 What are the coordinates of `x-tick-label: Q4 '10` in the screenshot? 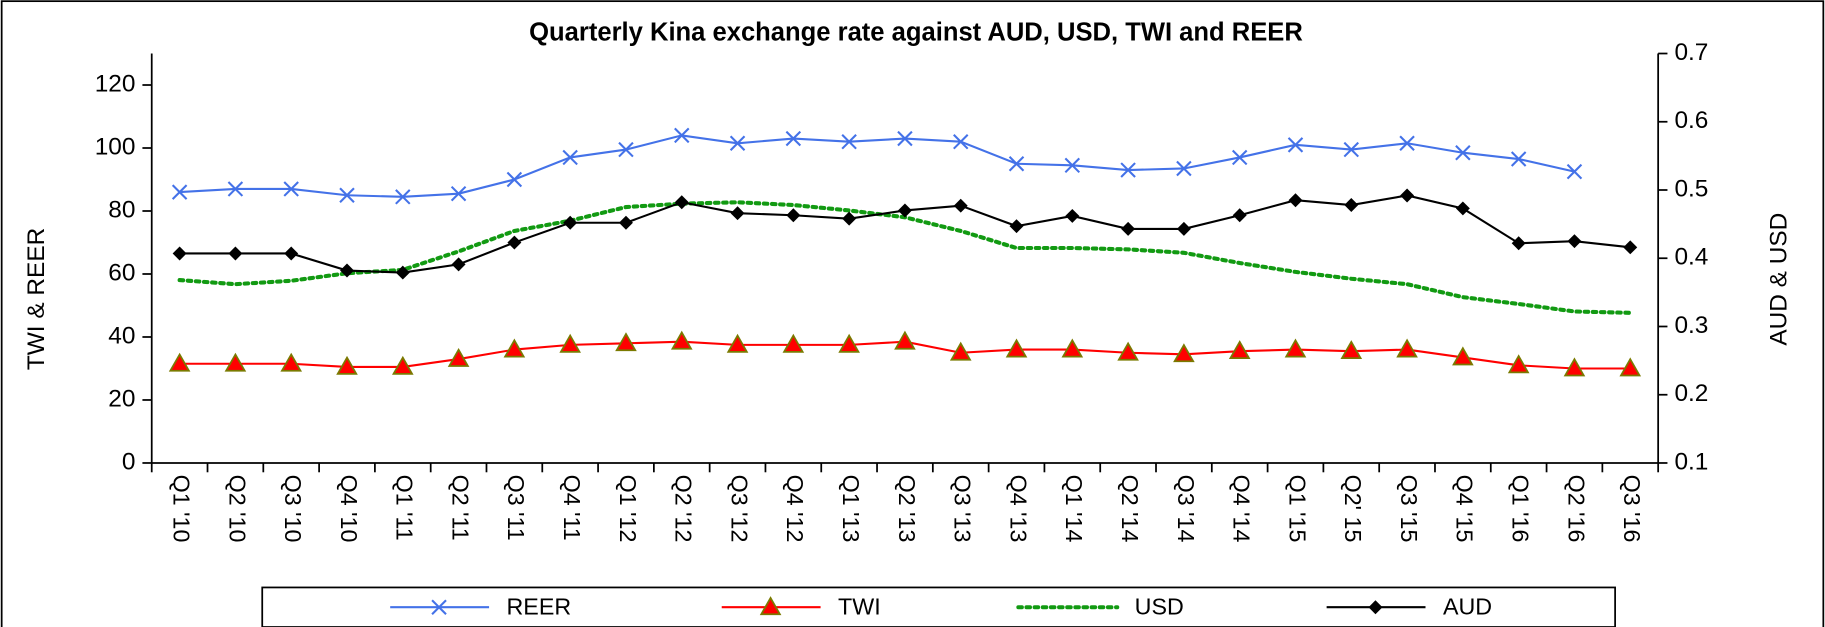 It's located at (349, 509).